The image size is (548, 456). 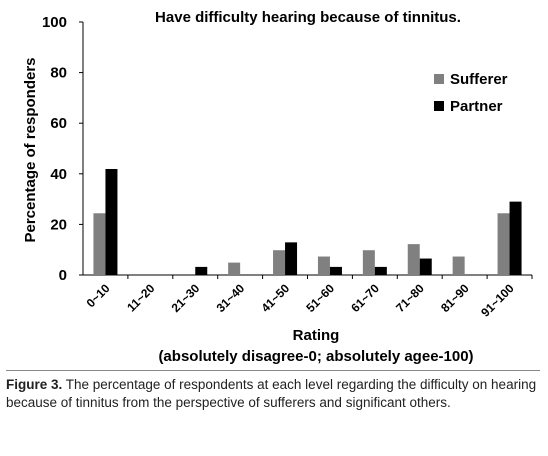 What do you see at coordinates (231, 298) in the screenshot?
I see `x-tick-label: 31~40` at bounding box center [231, 298].